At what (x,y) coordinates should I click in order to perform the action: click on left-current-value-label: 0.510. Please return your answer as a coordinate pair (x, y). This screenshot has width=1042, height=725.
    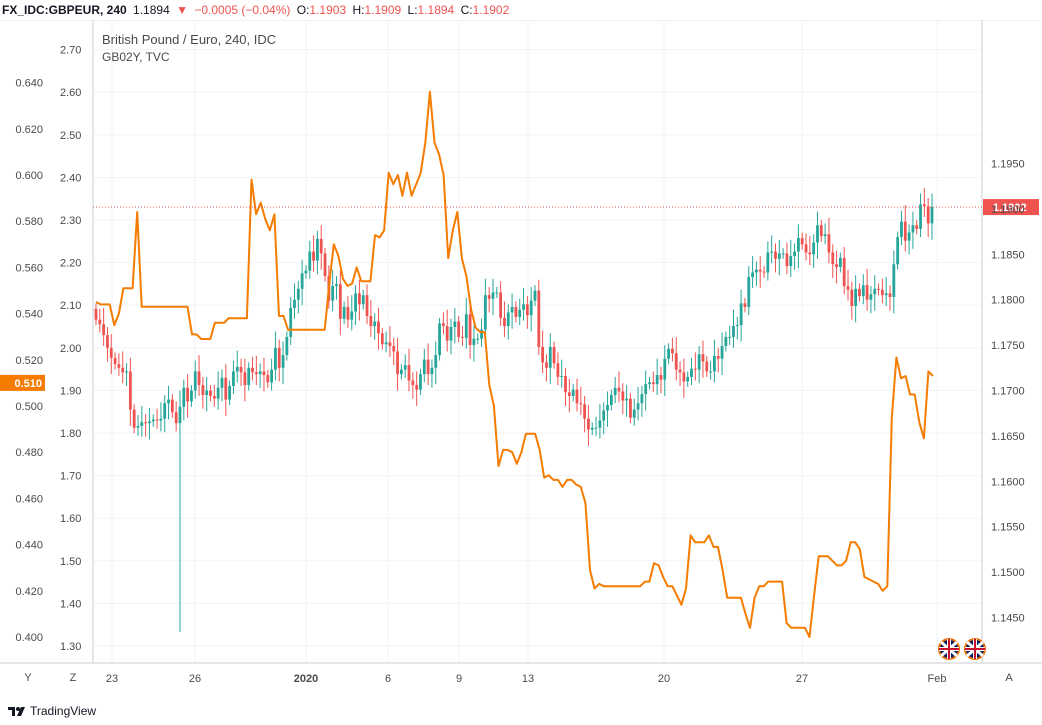
    Looking at the image, I should click on (28, 384).